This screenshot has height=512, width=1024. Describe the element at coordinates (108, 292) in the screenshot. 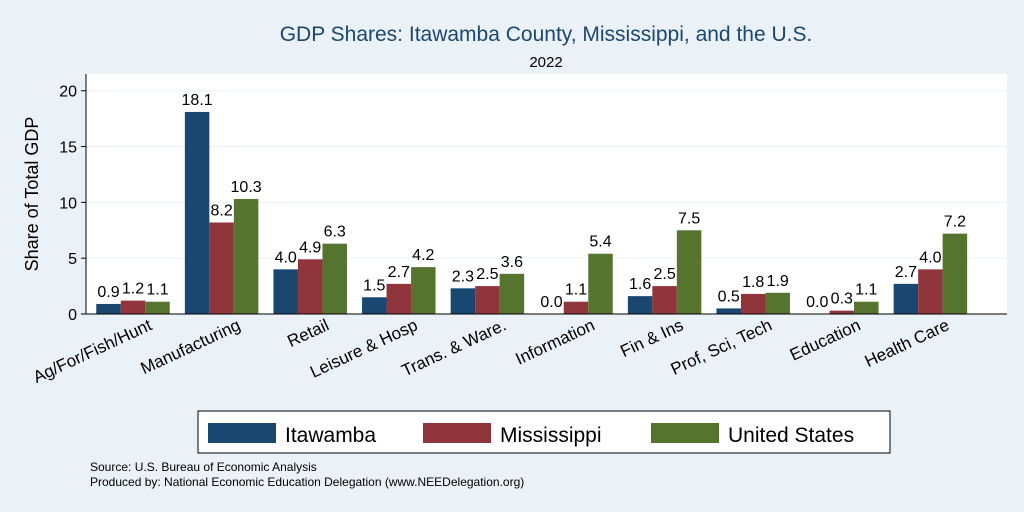

I see `data-label: 0.9` at that location.